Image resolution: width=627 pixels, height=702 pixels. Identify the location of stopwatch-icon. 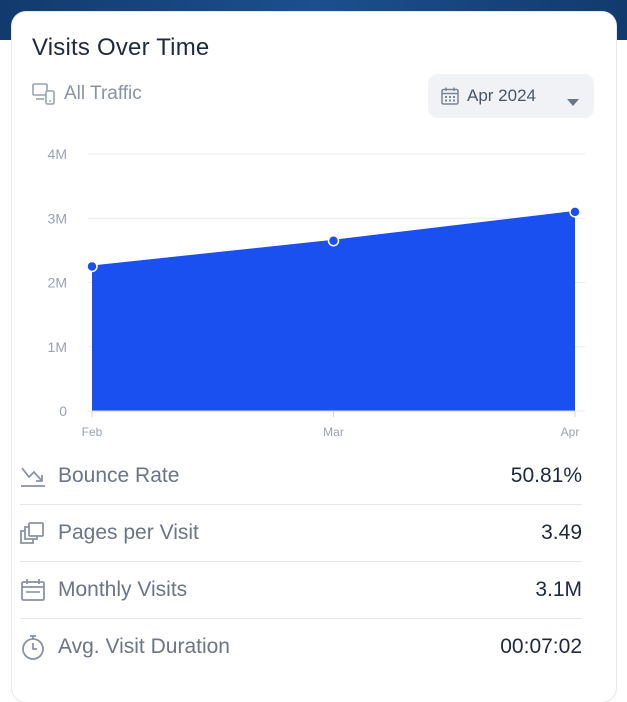
(33, 647).